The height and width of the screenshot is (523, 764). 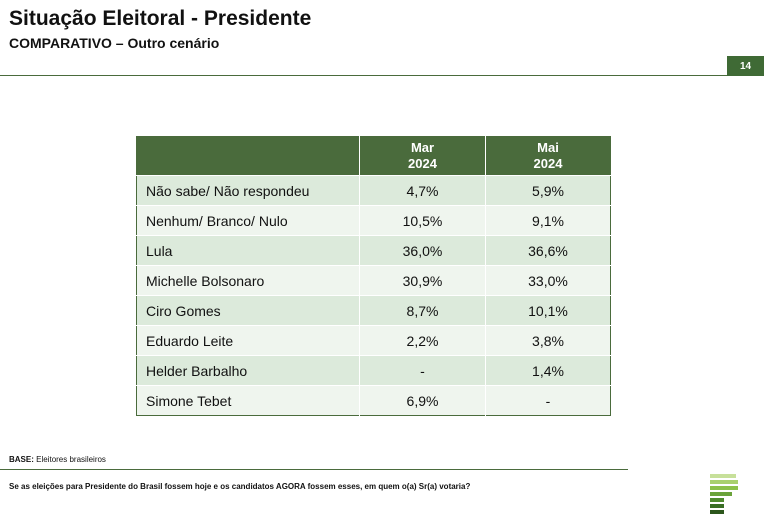 What do you see at coordinates (422, 250) in the screenshot?
I see `value-mar: 36,0%` at bounding box center [422, 250].